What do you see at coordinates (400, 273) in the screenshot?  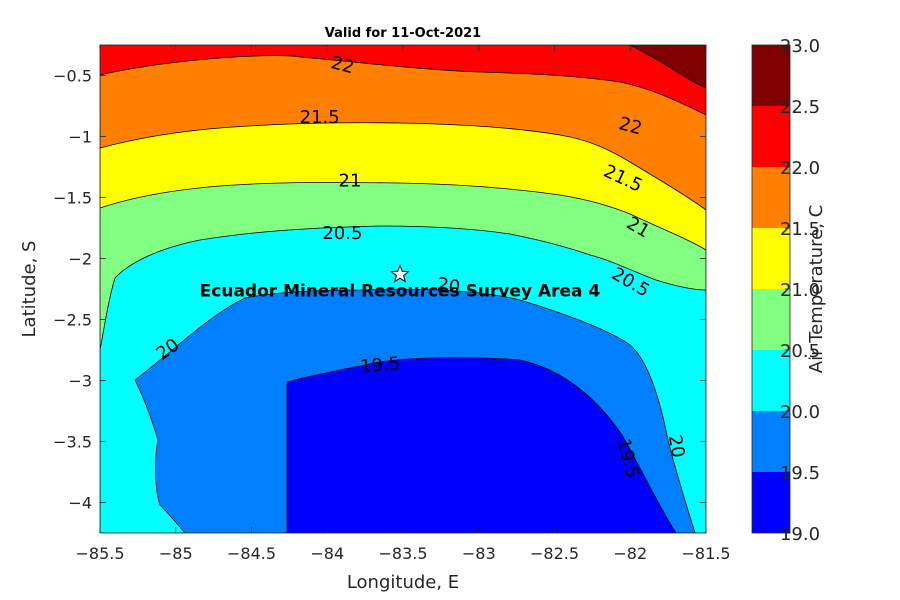 I see `site-star-icon` at bounding box center [400, 273].